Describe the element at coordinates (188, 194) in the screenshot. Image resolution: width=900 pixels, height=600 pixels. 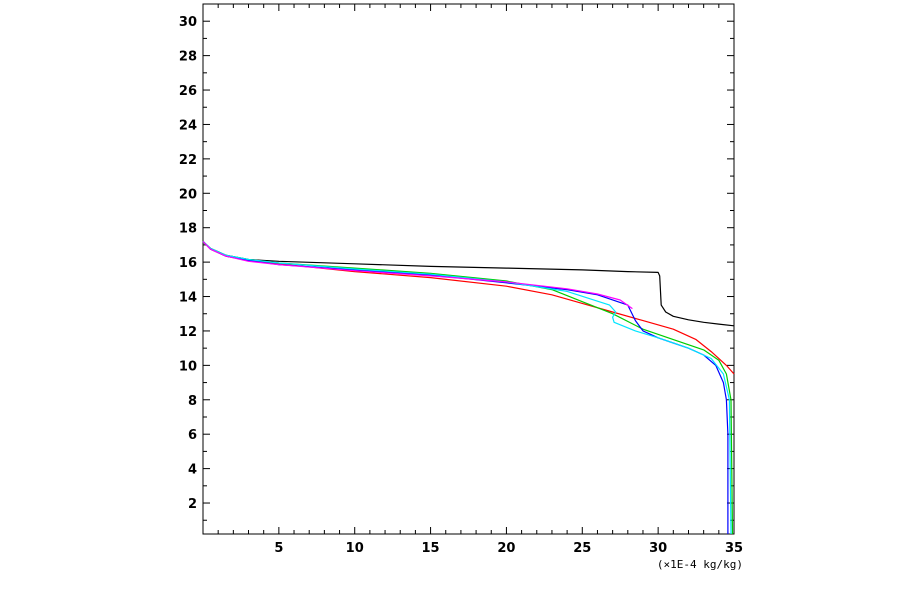
I see `y-tick-label: 20` at that location.